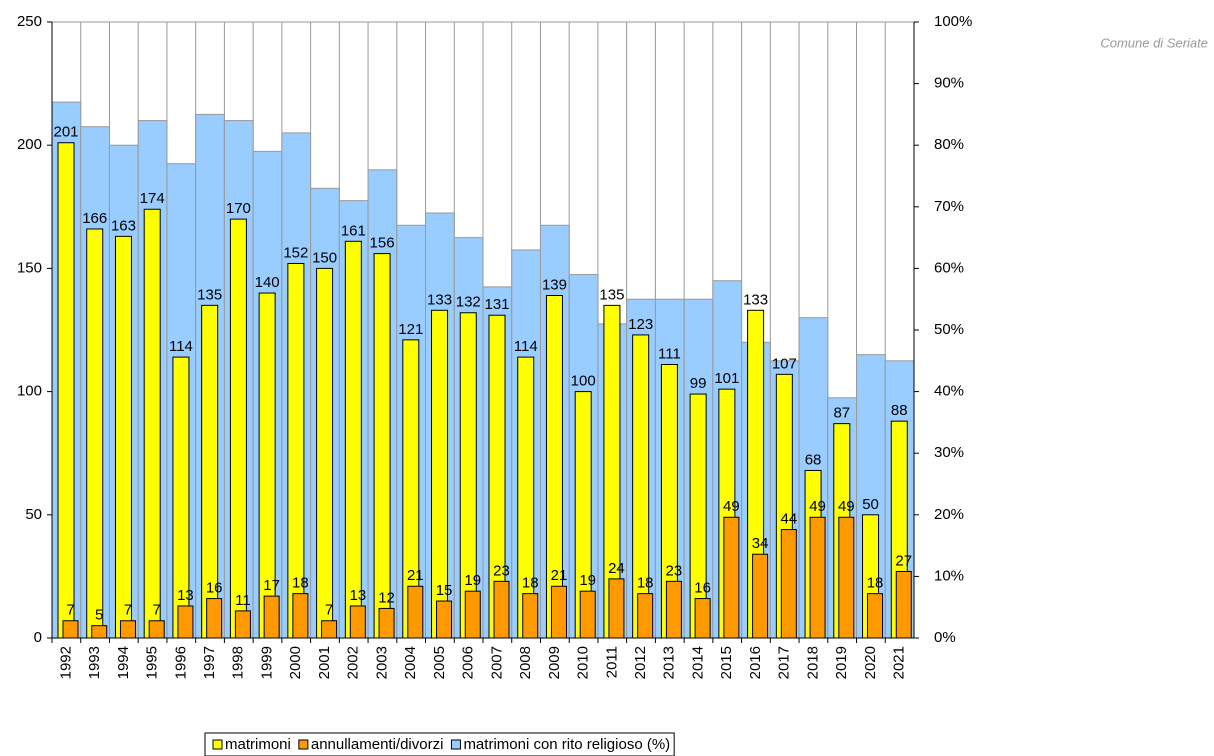 The height and width of the screenshot is (756, 1214). Describe the element at coordinates (1154, 42) in the screenshot. I see `watermark: Comune di Seriate` at that location.